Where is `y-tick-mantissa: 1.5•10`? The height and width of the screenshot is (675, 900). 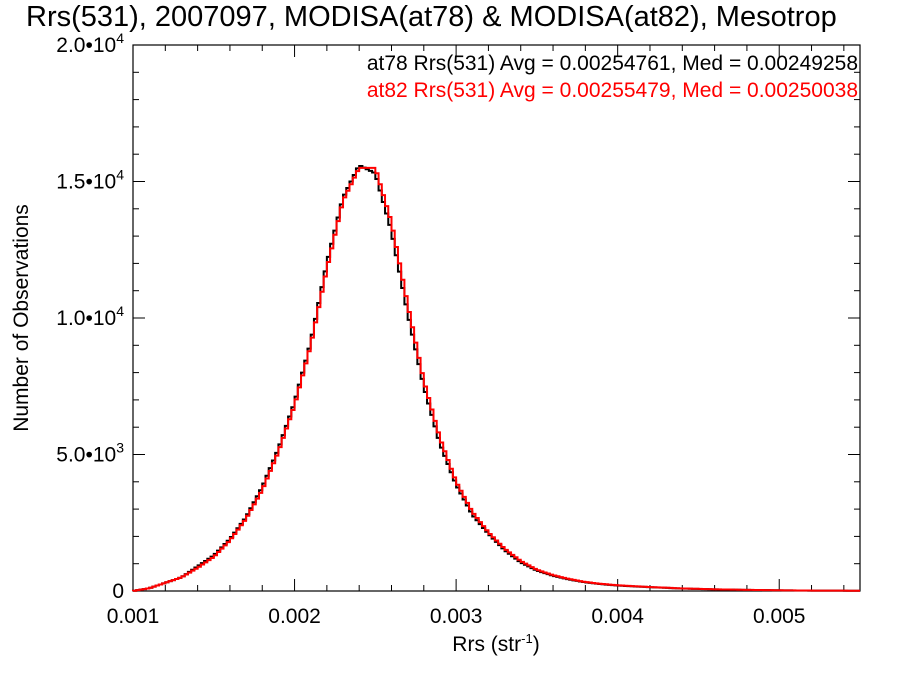
y-tick-mantissa: 1.5•10 is located at coordinates (86, 182).